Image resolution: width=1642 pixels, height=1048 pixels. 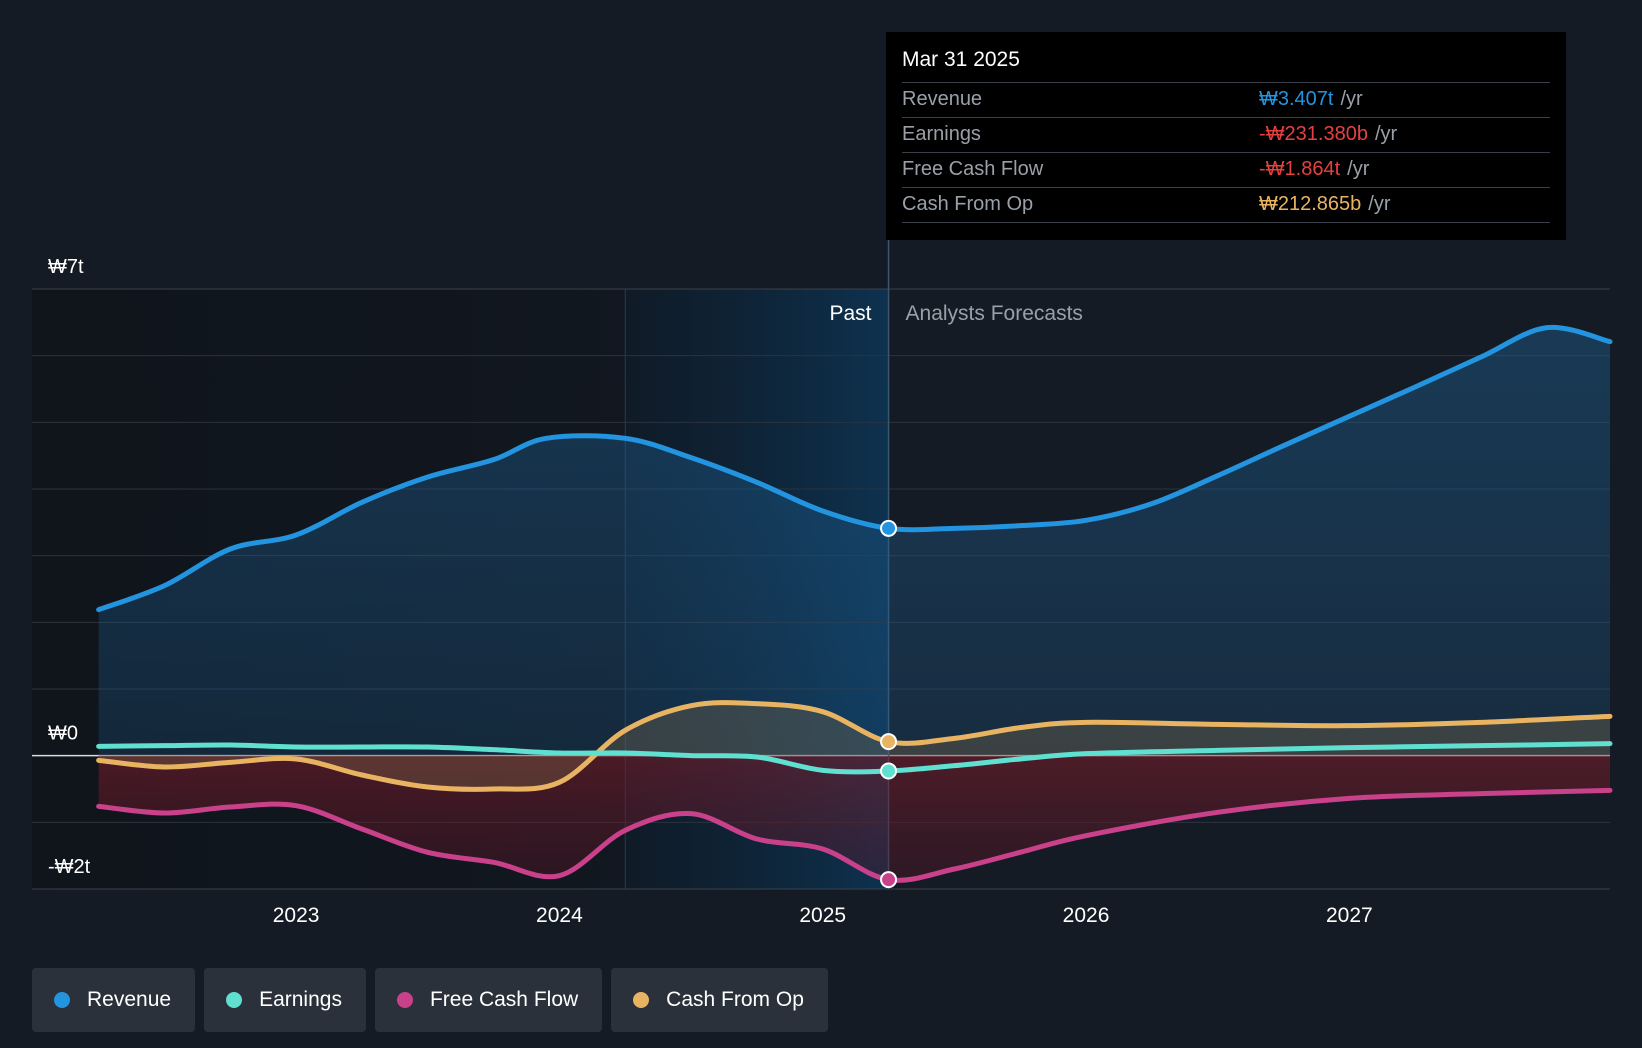 I want to click on free-cash-flow-dot-icon, so click(x=404, y=1000).